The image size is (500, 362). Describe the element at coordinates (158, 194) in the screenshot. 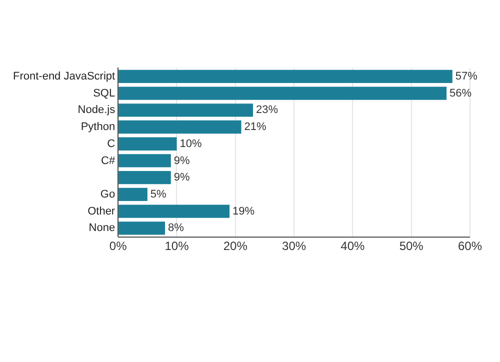

I see `data-label: 5%` at that location.